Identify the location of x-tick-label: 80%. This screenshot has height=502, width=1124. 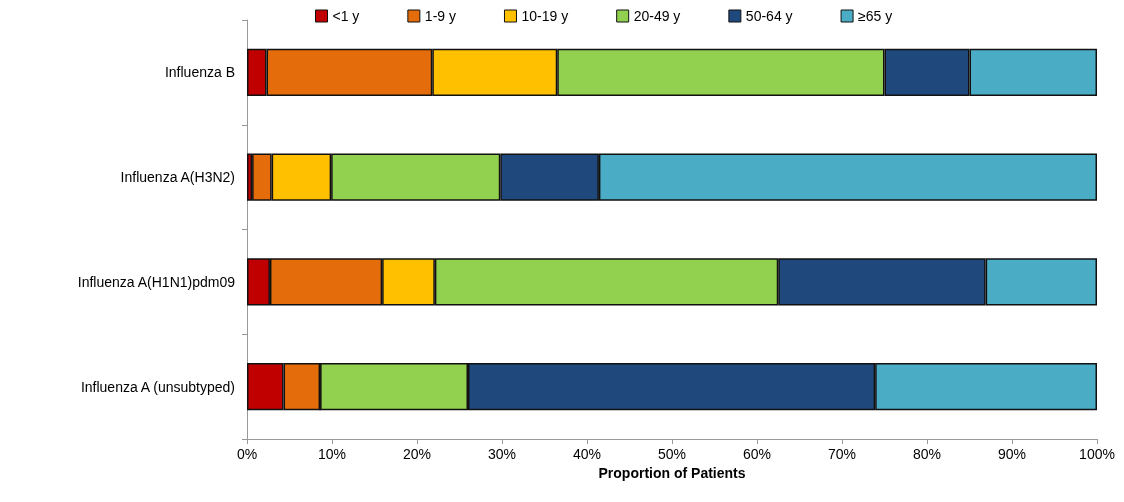
(927, 454).